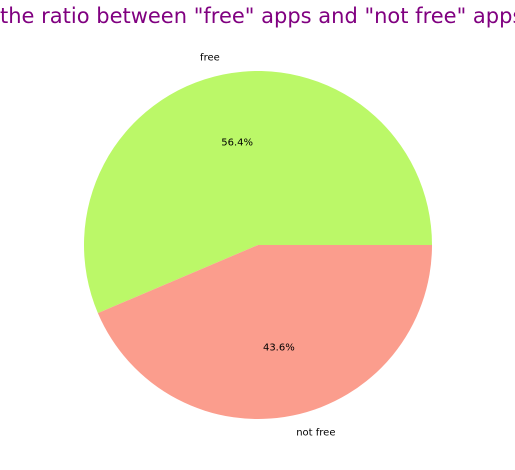 This screenshot has height=470, width=515. What do you see at coordinates (279, 347) in the screenshot?
I see `slice-percent-not-free: 43.6%` at bounding box center [279, 347].